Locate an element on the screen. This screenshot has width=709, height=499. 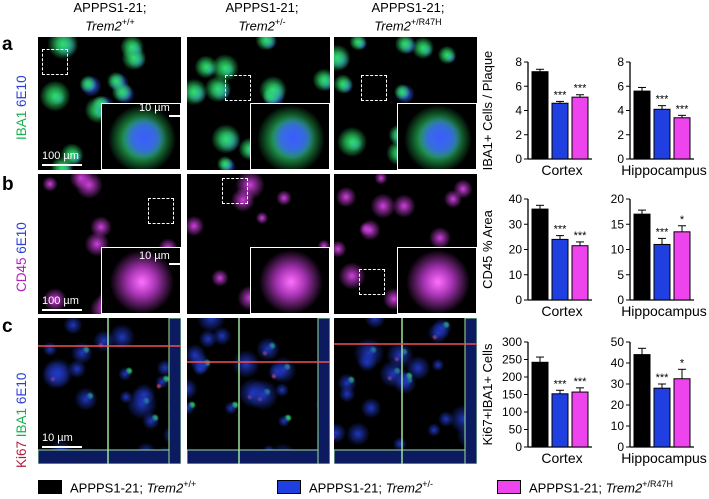
chart-y-tick-label: 5 is located at coordinates (620, 275).